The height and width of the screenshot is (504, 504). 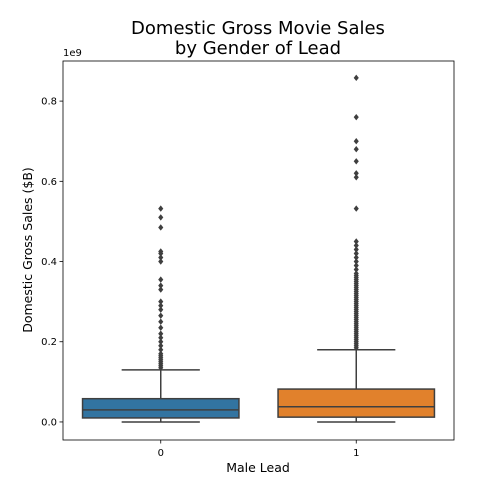 I want to click on y-tick-label: 0.2, so click(x=49, y=342).